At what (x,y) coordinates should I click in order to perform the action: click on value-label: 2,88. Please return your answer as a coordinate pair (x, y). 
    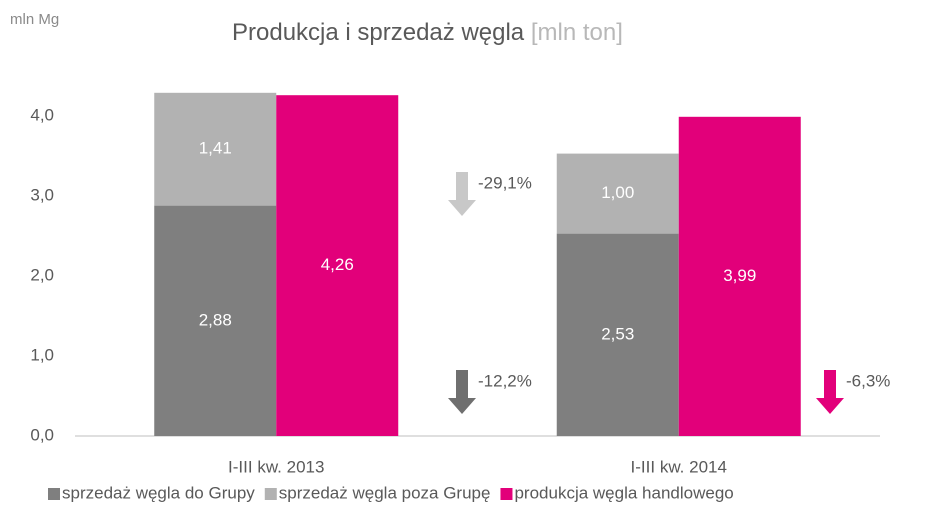
    Looking at the image, I should click on (215, 319).